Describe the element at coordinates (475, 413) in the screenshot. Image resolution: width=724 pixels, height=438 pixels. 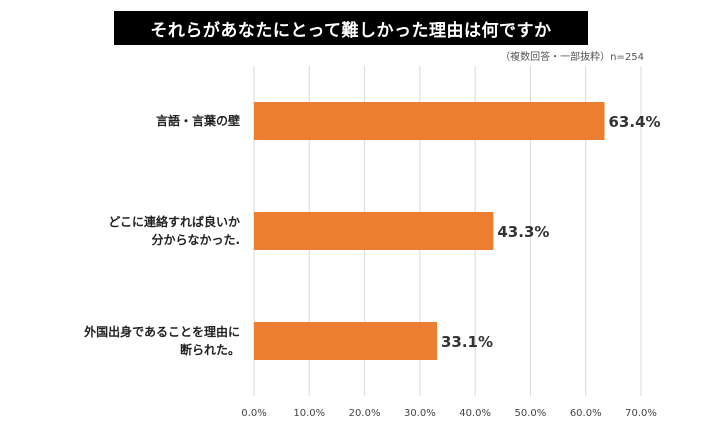
I see `x-tick-label: 40.0%` at that location.